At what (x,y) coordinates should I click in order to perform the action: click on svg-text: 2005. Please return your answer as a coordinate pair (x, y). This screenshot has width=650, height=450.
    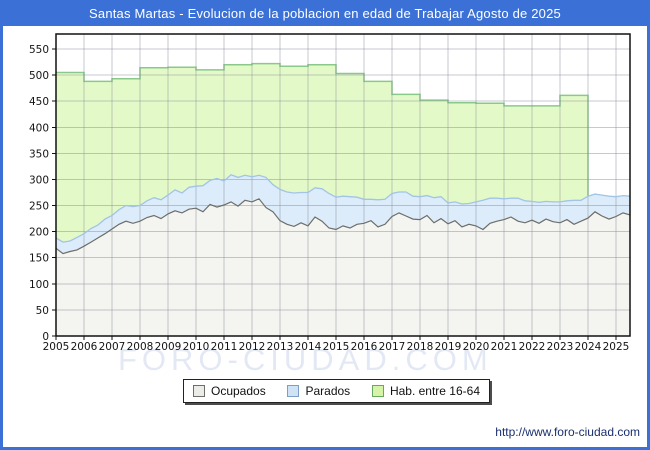
    Looking at the image, I should click on (56, 347).